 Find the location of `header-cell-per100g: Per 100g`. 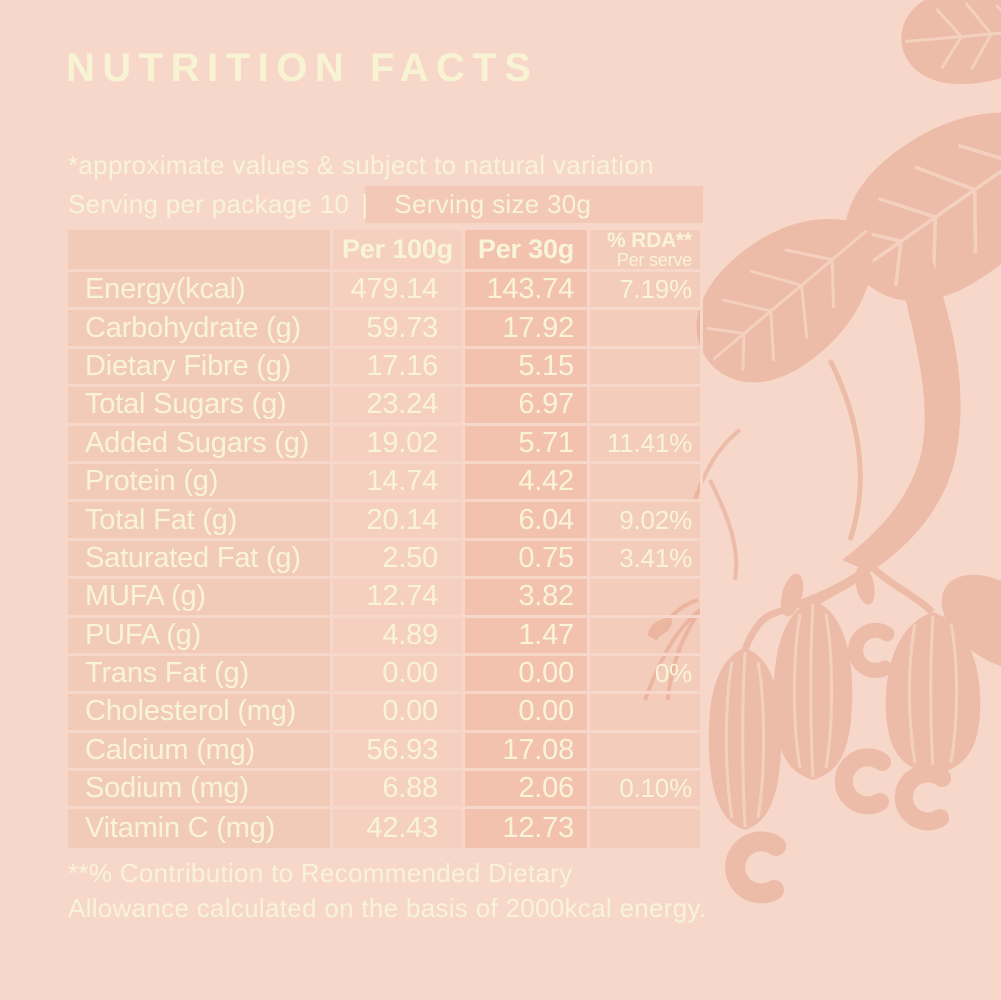

header-cell-per100g: Per 100g is located at coordinates (399, 251).